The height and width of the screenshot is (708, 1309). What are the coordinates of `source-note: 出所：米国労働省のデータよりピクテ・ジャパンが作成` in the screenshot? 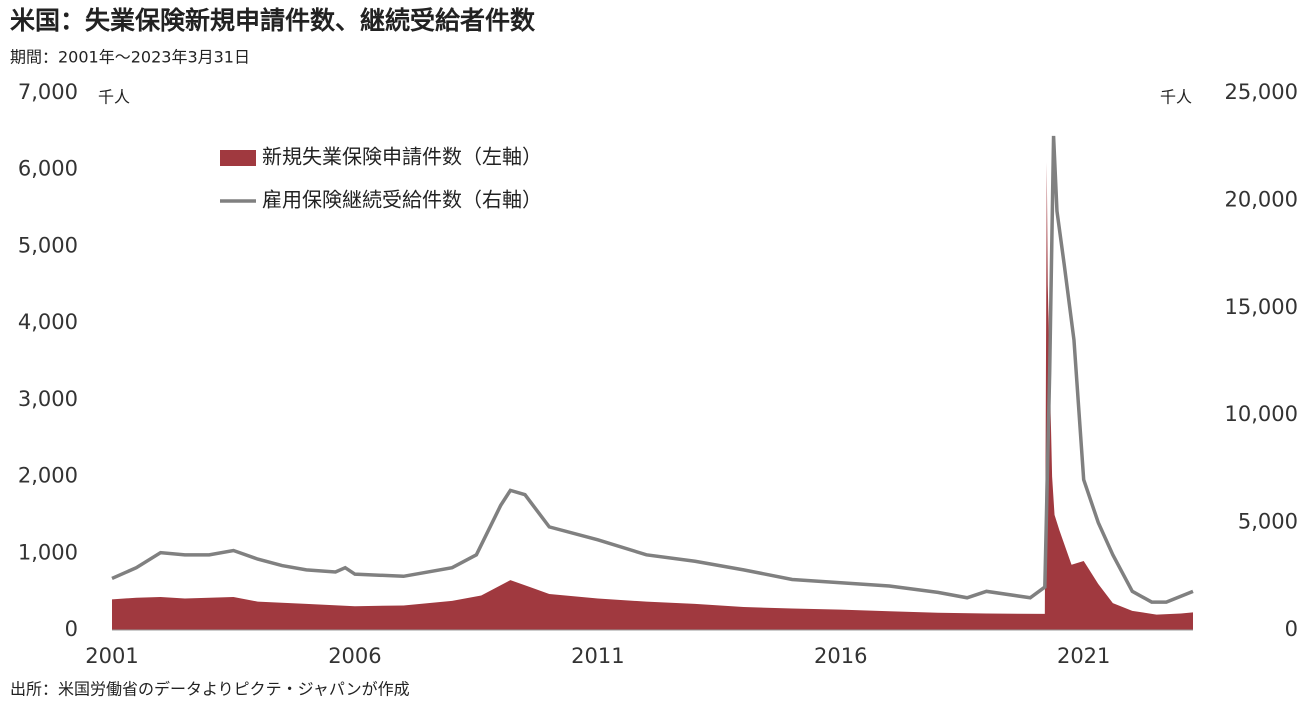 It's located at (210, 689).